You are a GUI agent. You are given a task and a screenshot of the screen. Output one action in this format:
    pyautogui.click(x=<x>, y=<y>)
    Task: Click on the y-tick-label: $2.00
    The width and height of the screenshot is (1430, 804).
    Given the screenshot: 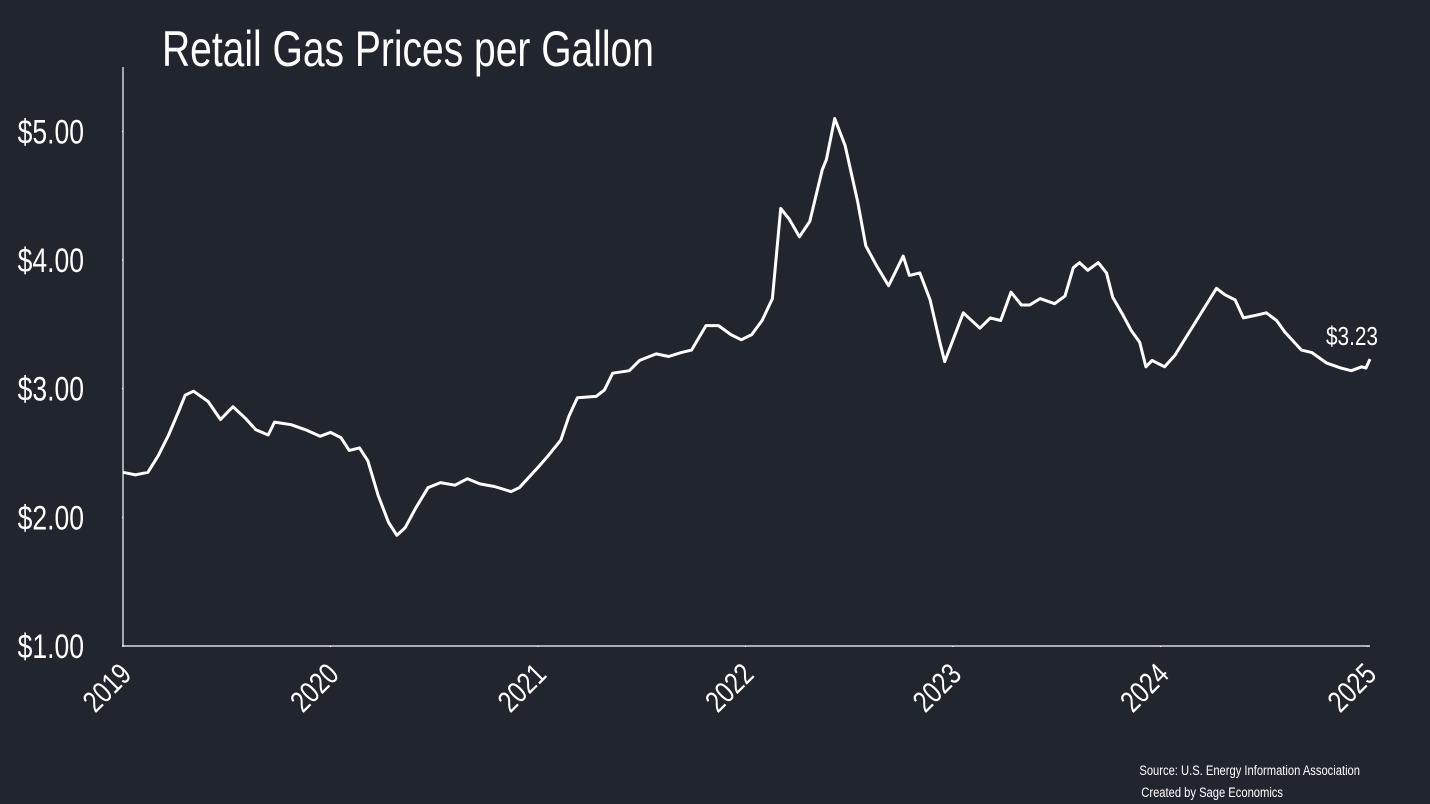 What is the action you would take?
    pyautogui.click(x=51, y=518)
    